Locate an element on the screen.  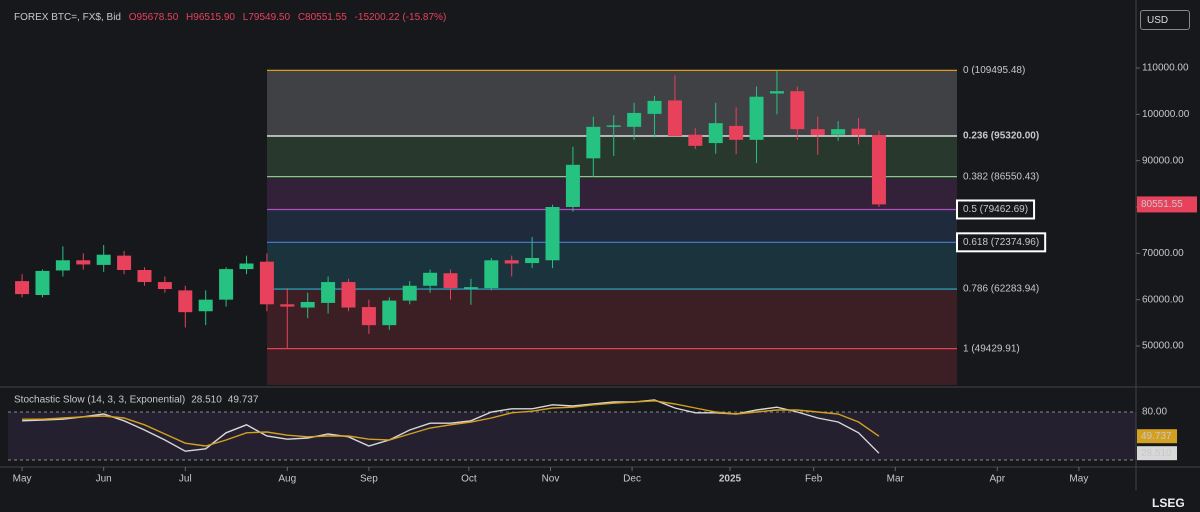
x-tick-label: Sep is located at coordinates (369, 479).